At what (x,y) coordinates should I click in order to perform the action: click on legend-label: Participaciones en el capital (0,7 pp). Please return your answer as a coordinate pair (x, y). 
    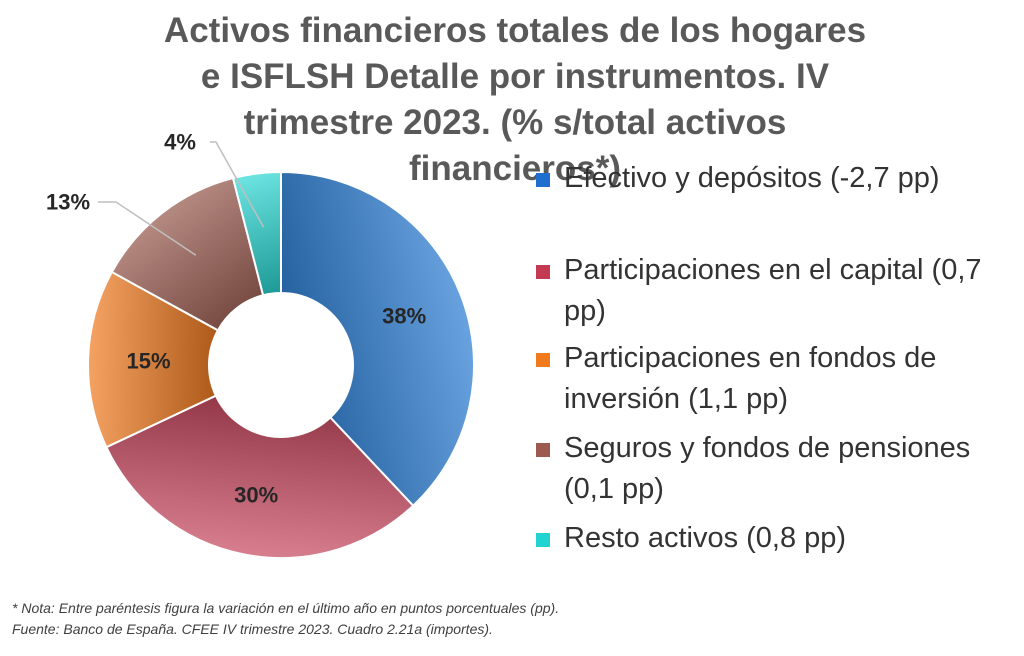
    Looking at the image, I should click on (773, 290).